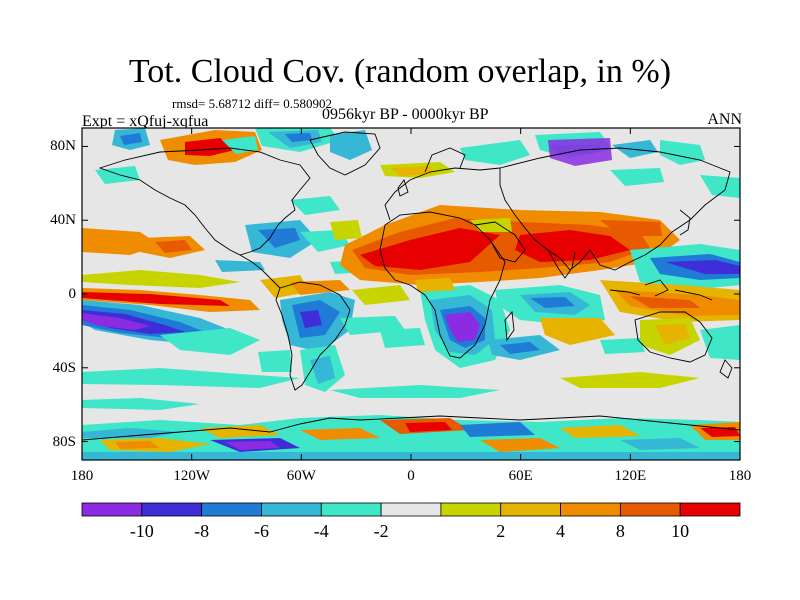  I want to click on north-america-coast, so click(204, 201).